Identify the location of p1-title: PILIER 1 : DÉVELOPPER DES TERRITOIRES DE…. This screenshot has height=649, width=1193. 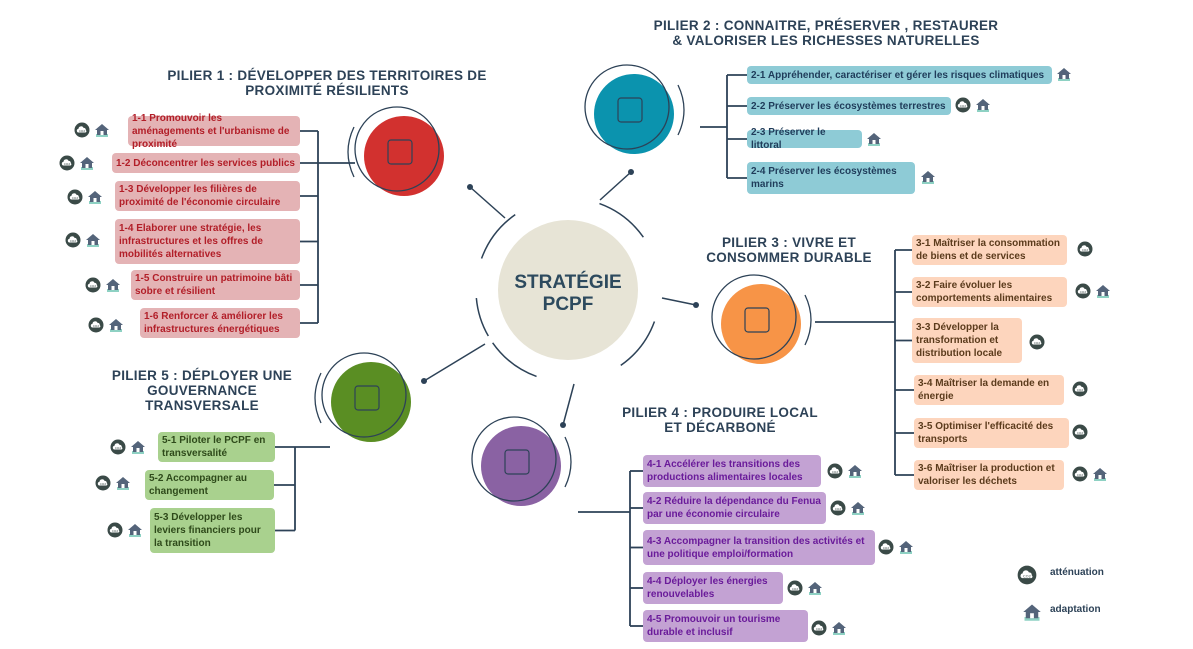
(326, 83).